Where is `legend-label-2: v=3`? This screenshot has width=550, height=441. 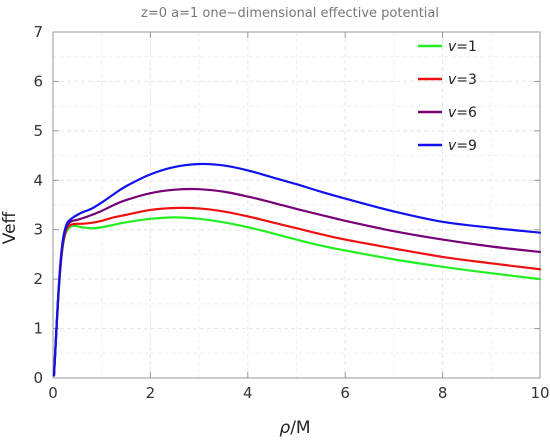 legend-label-2: v=3 is located at coordinates (462, 80).